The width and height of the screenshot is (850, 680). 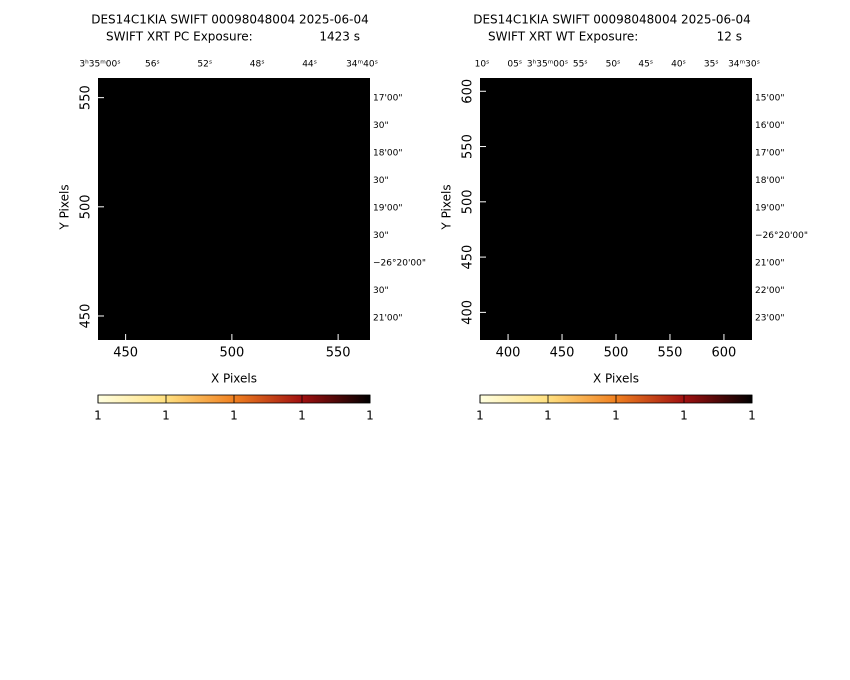 What do you see at coordinates (339, 37) in the screenshot?
I see `exposure: 1423 s` at bounding box center [339, 37].